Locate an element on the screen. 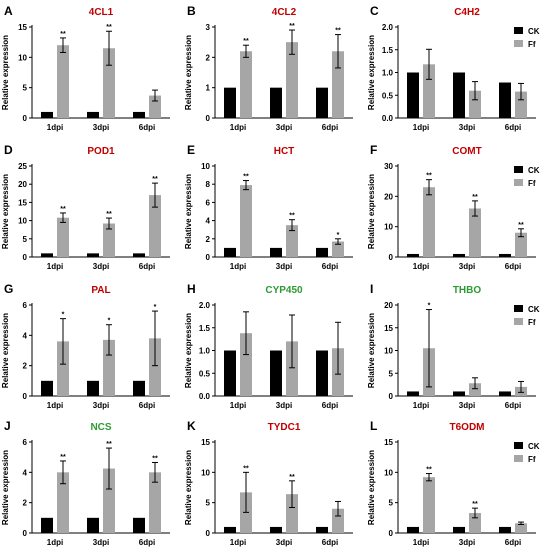  y-tick-label: 3 is located at coordinates (208, 27).